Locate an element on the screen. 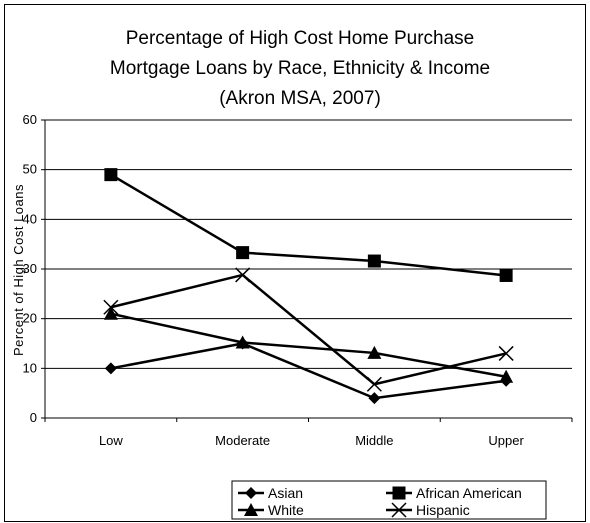  y-tick-label: 30 is located at coordinates (30, 268).